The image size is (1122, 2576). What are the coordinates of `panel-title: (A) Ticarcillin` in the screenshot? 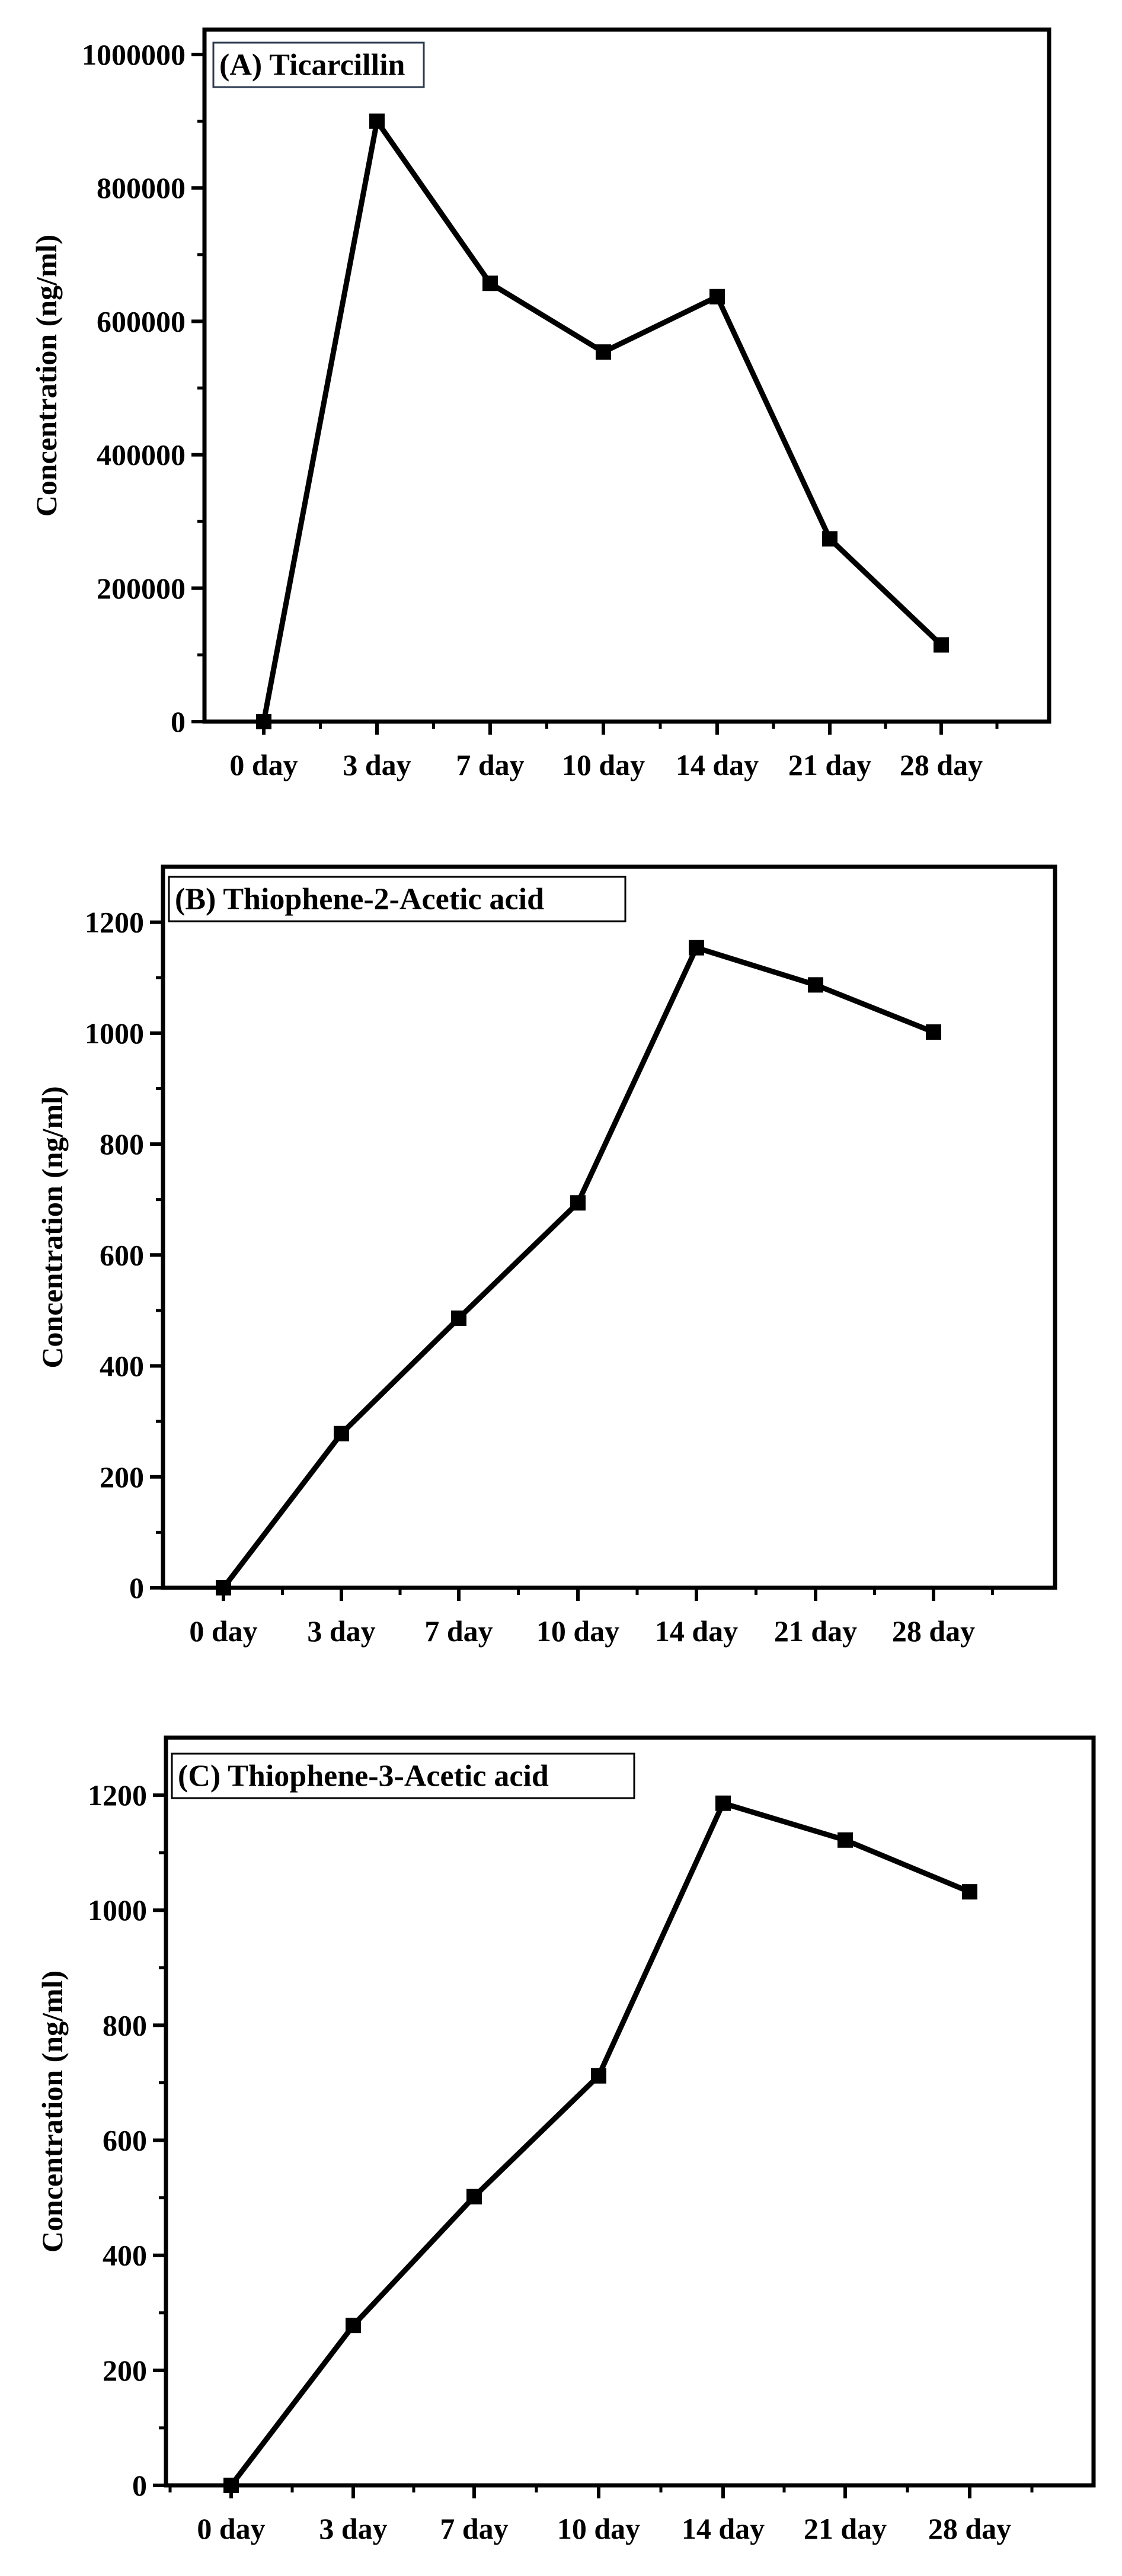 It's located at (312, 65).